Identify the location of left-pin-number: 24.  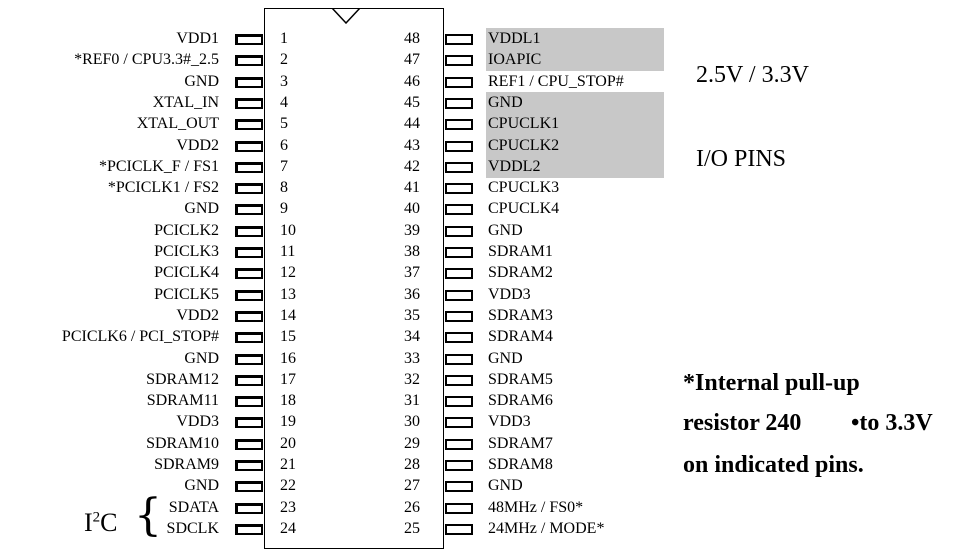
(288, 528).